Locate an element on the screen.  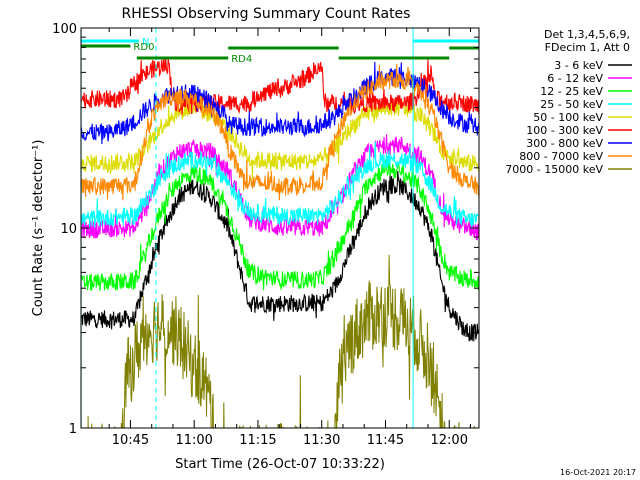
x-tick-label-11:00: 11:00 is located at coordinates (193, 440).